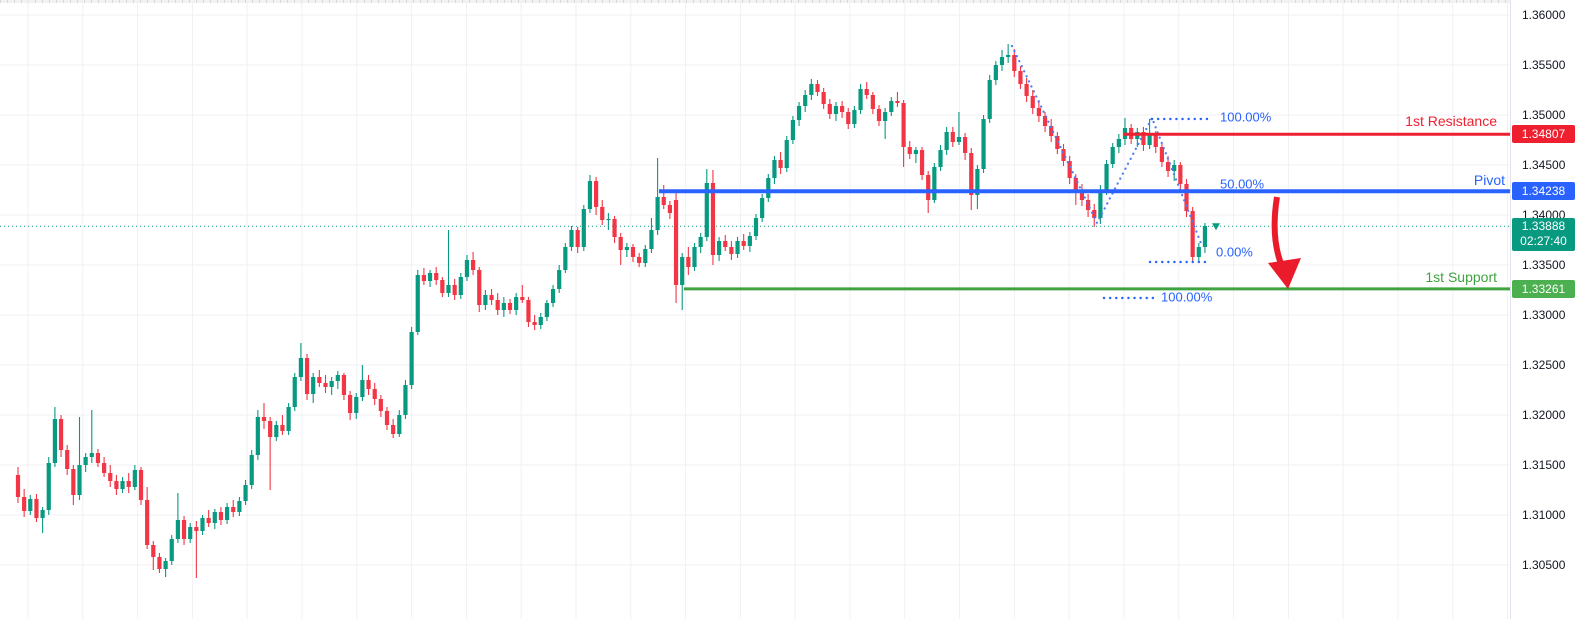 Image resolution: width=1580 pixels, height=619 pixels. Describe the element at coordinates (1543, 226) in the screenshot. I see `last-price-value: 1.33888` at that location.